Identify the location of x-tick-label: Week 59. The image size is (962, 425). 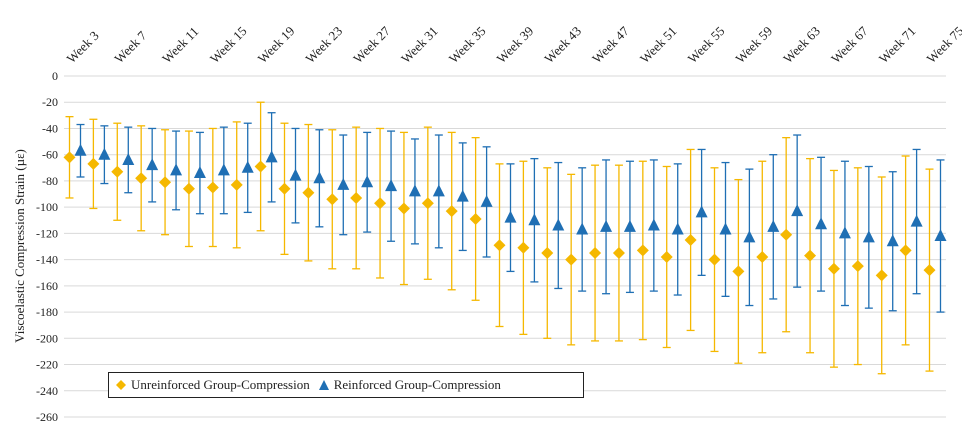
(753, 44).